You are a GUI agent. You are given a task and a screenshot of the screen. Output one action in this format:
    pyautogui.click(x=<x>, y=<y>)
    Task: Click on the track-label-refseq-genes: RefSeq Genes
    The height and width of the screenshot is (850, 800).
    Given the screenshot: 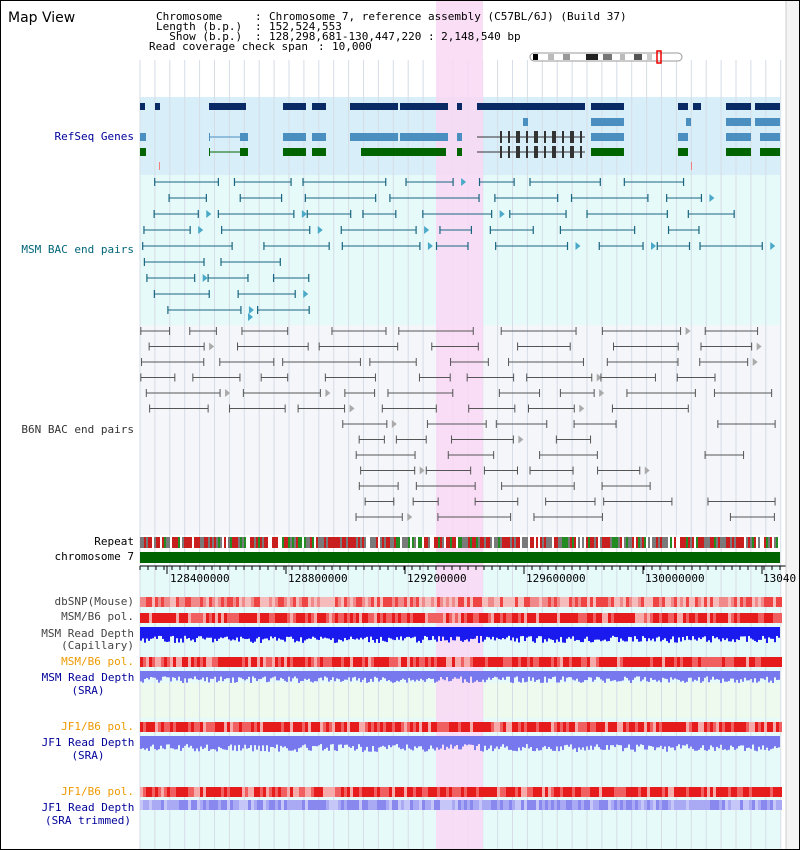 What is the action you would take?
    pyautogui.click(x=94, y=136)
    